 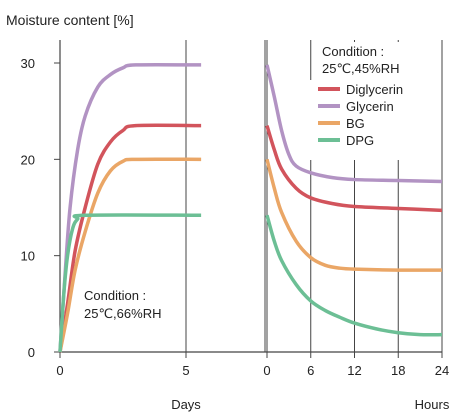 What do you see at coordinates (59, 370) in the screenshot?
I see `x-tick-label-day-0: 0` at bounding box center [59, 370].